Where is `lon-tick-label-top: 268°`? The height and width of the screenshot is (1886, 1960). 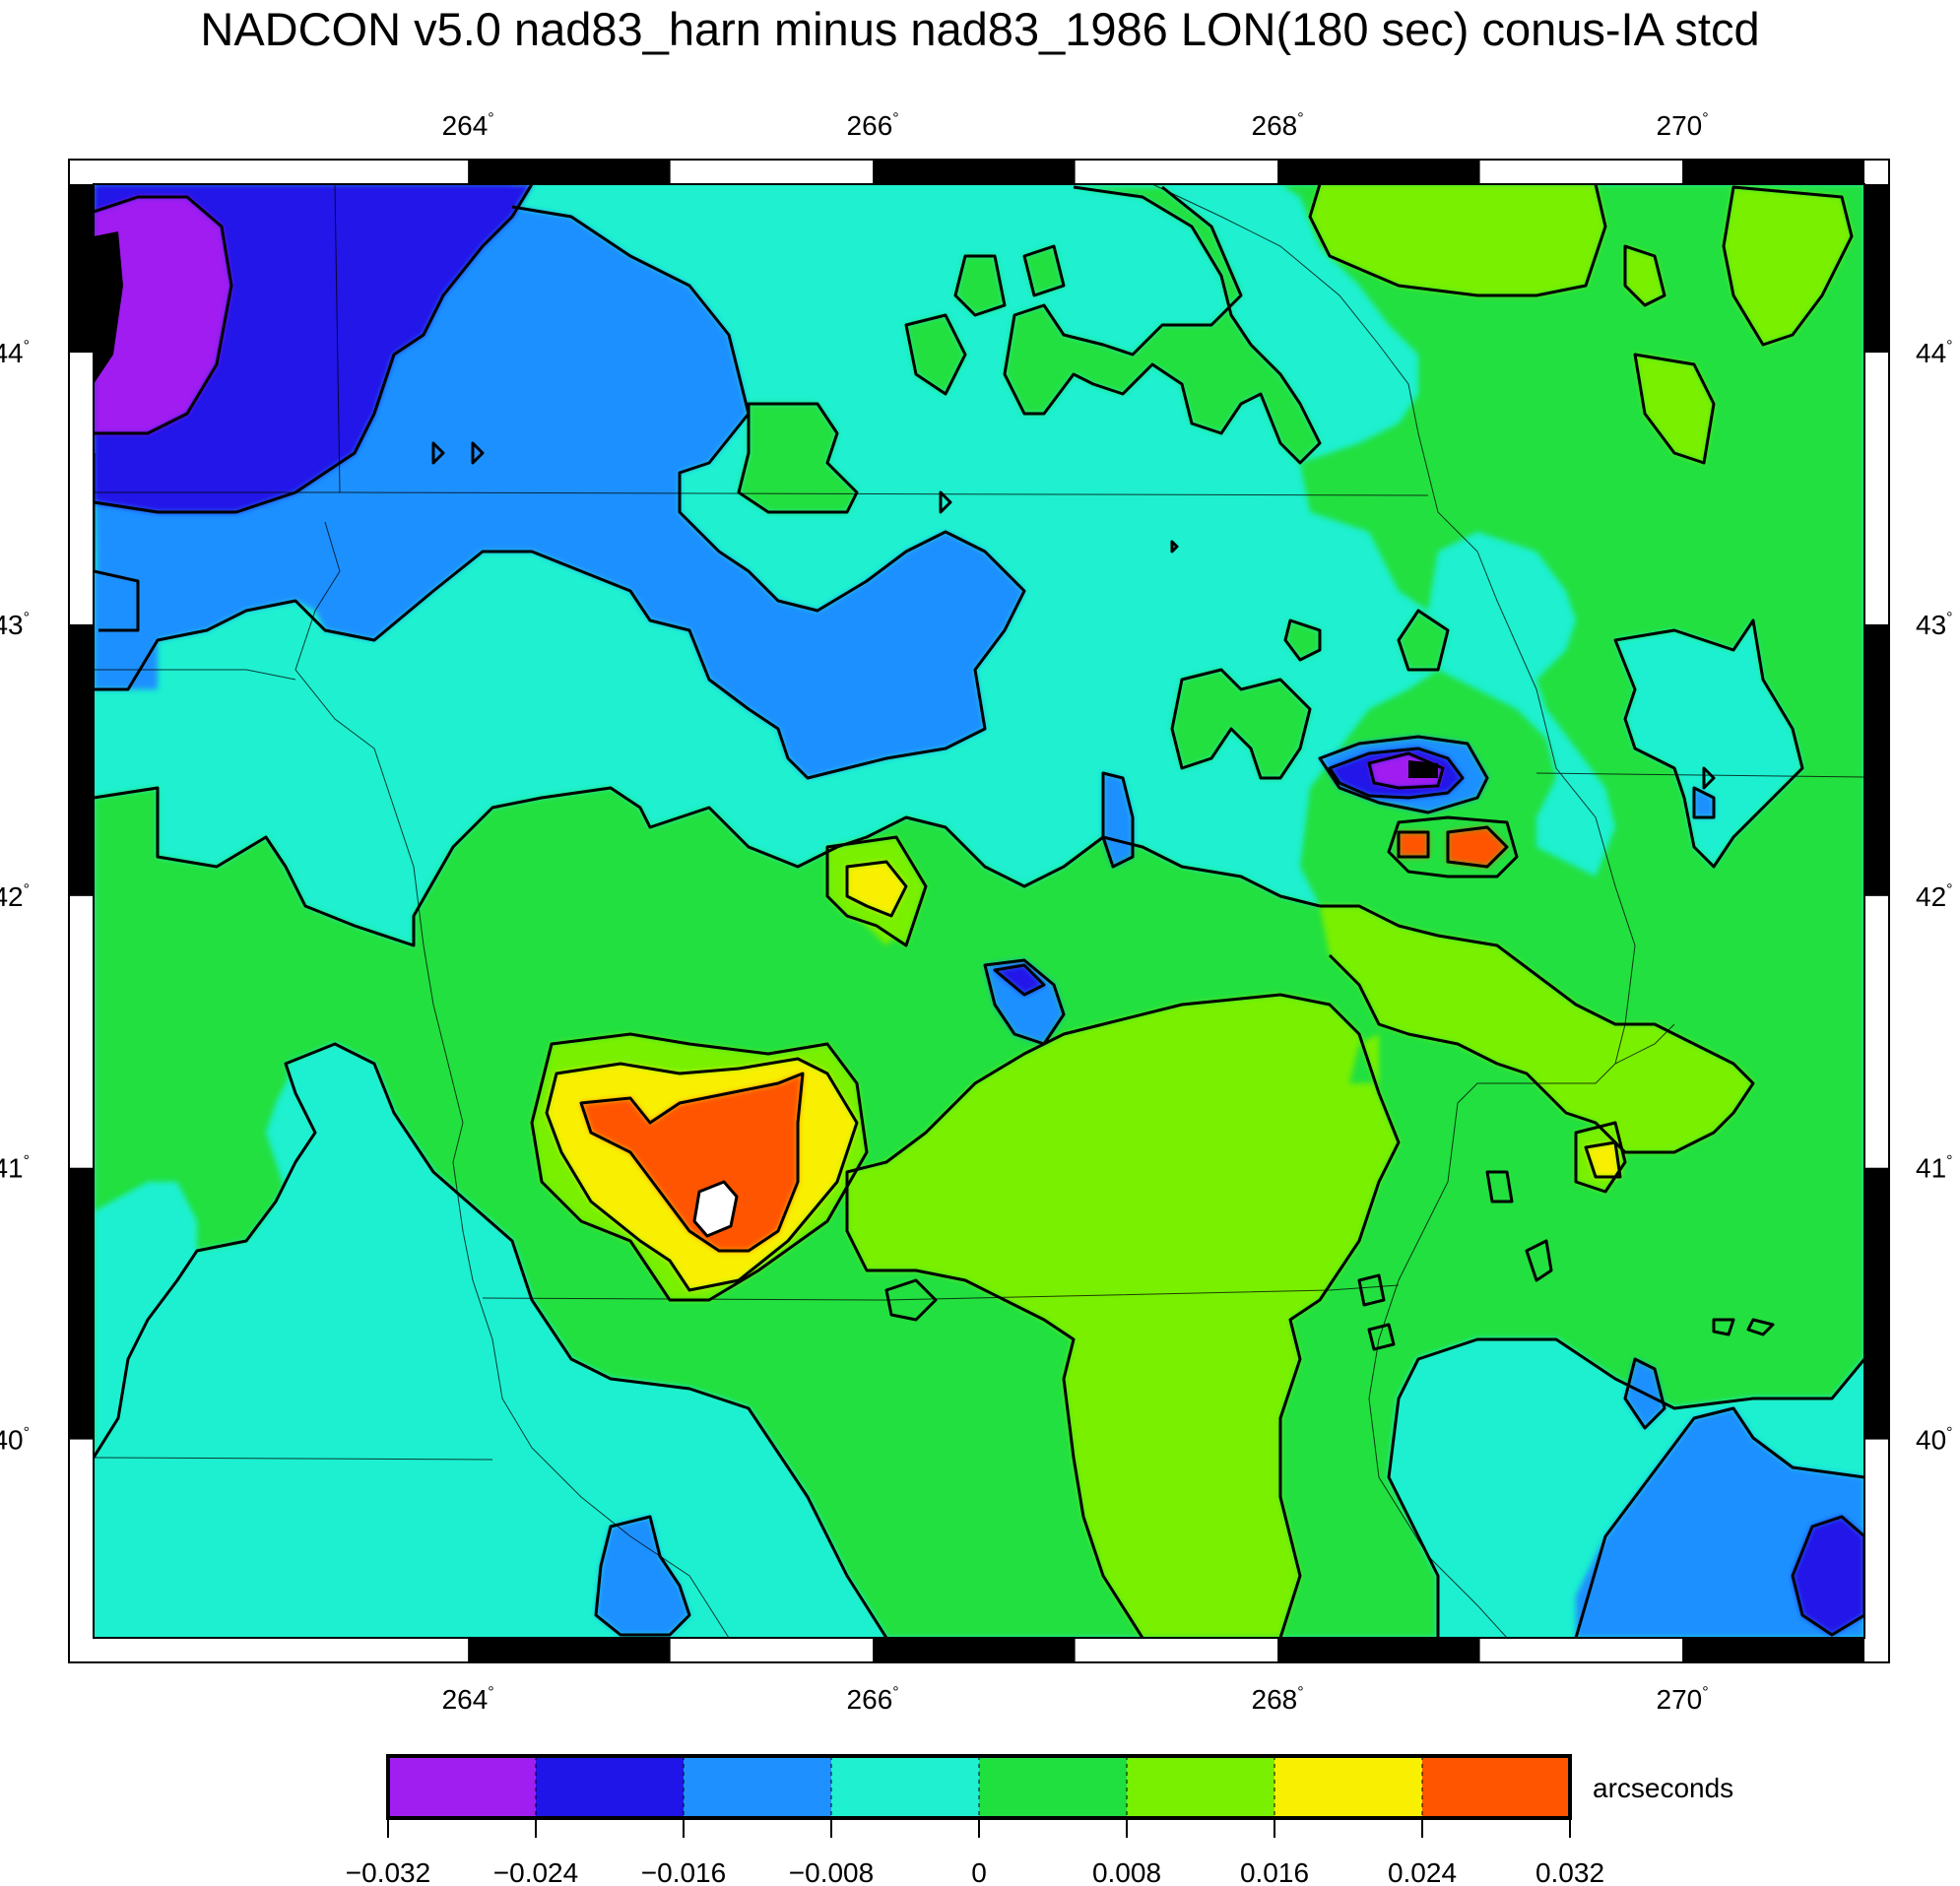
lon-tick-label-top: 268° is located at coordinates (1278, 125).